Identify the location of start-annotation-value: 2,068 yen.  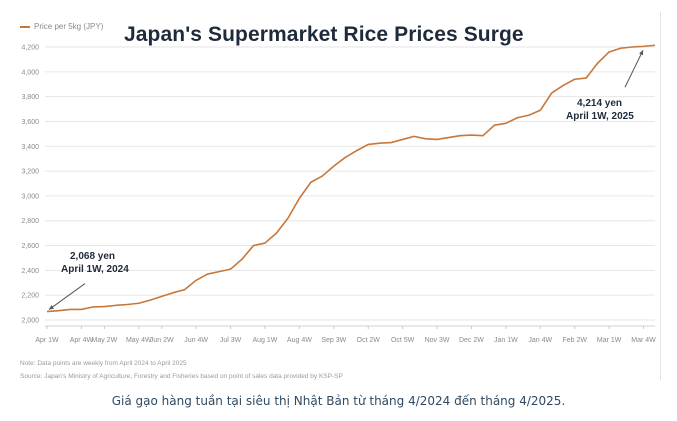
(92, 256).